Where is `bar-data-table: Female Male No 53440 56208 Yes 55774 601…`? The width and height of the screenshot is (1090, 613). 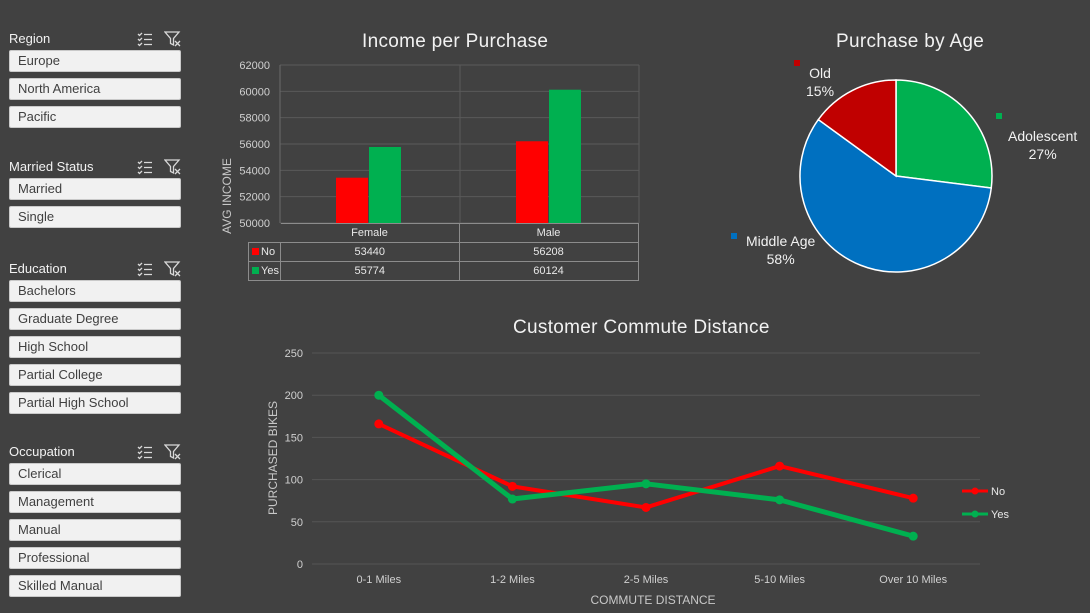 bar-data-table: Female Male No 53440 56208 Yes 55774 601… is located at coordinates (443, 252).